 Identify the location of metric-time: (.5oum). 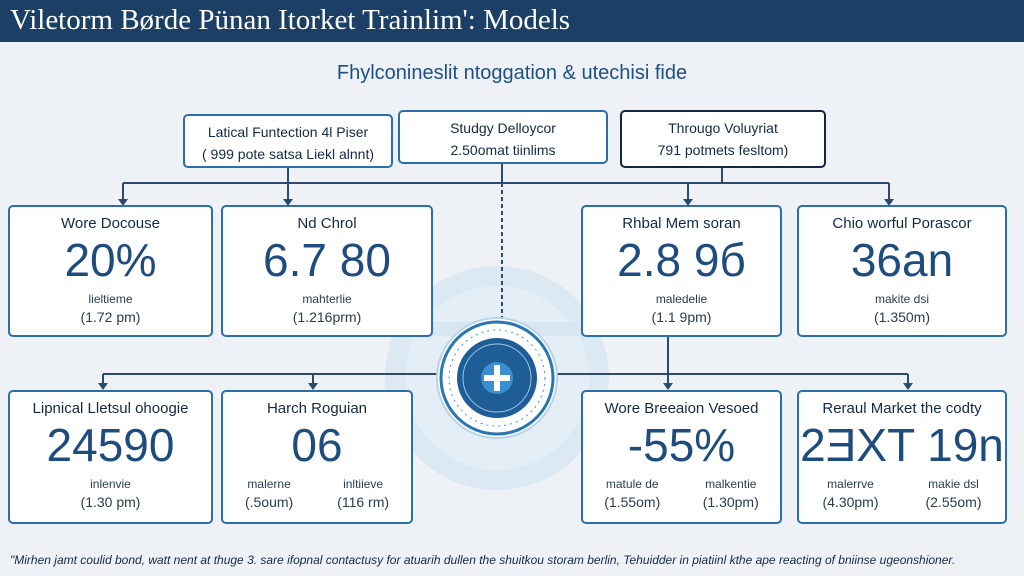
(269, 502).